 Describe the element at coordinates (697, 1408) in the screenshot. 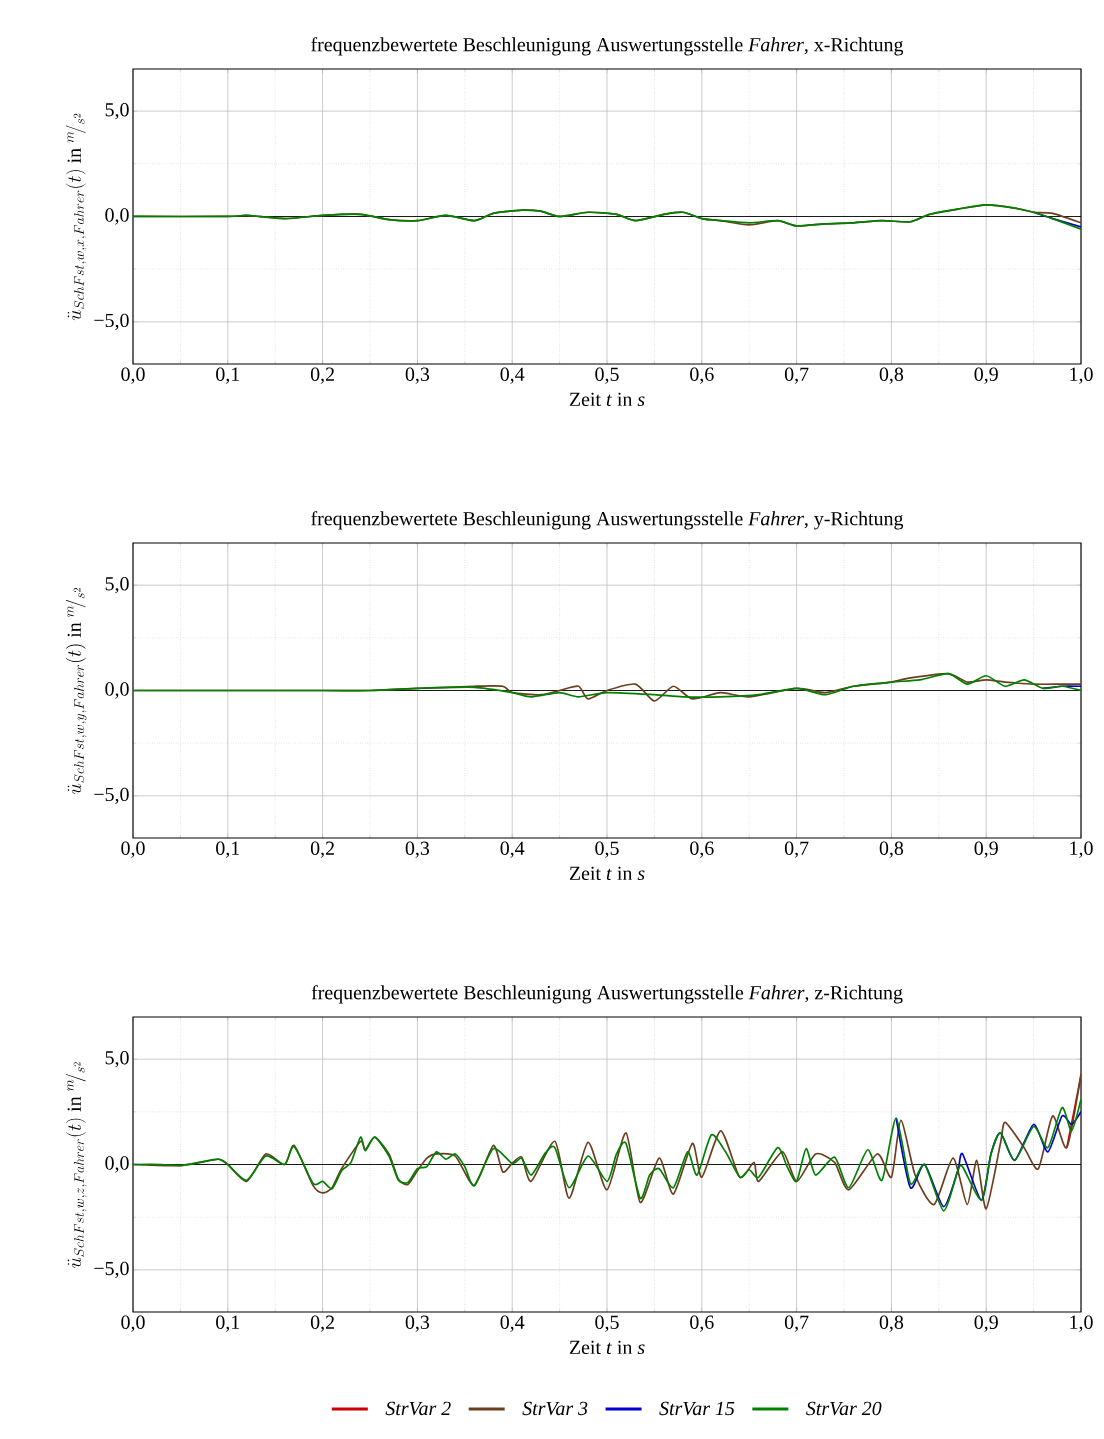

I see `legend-label: StrVar 15` at that location.